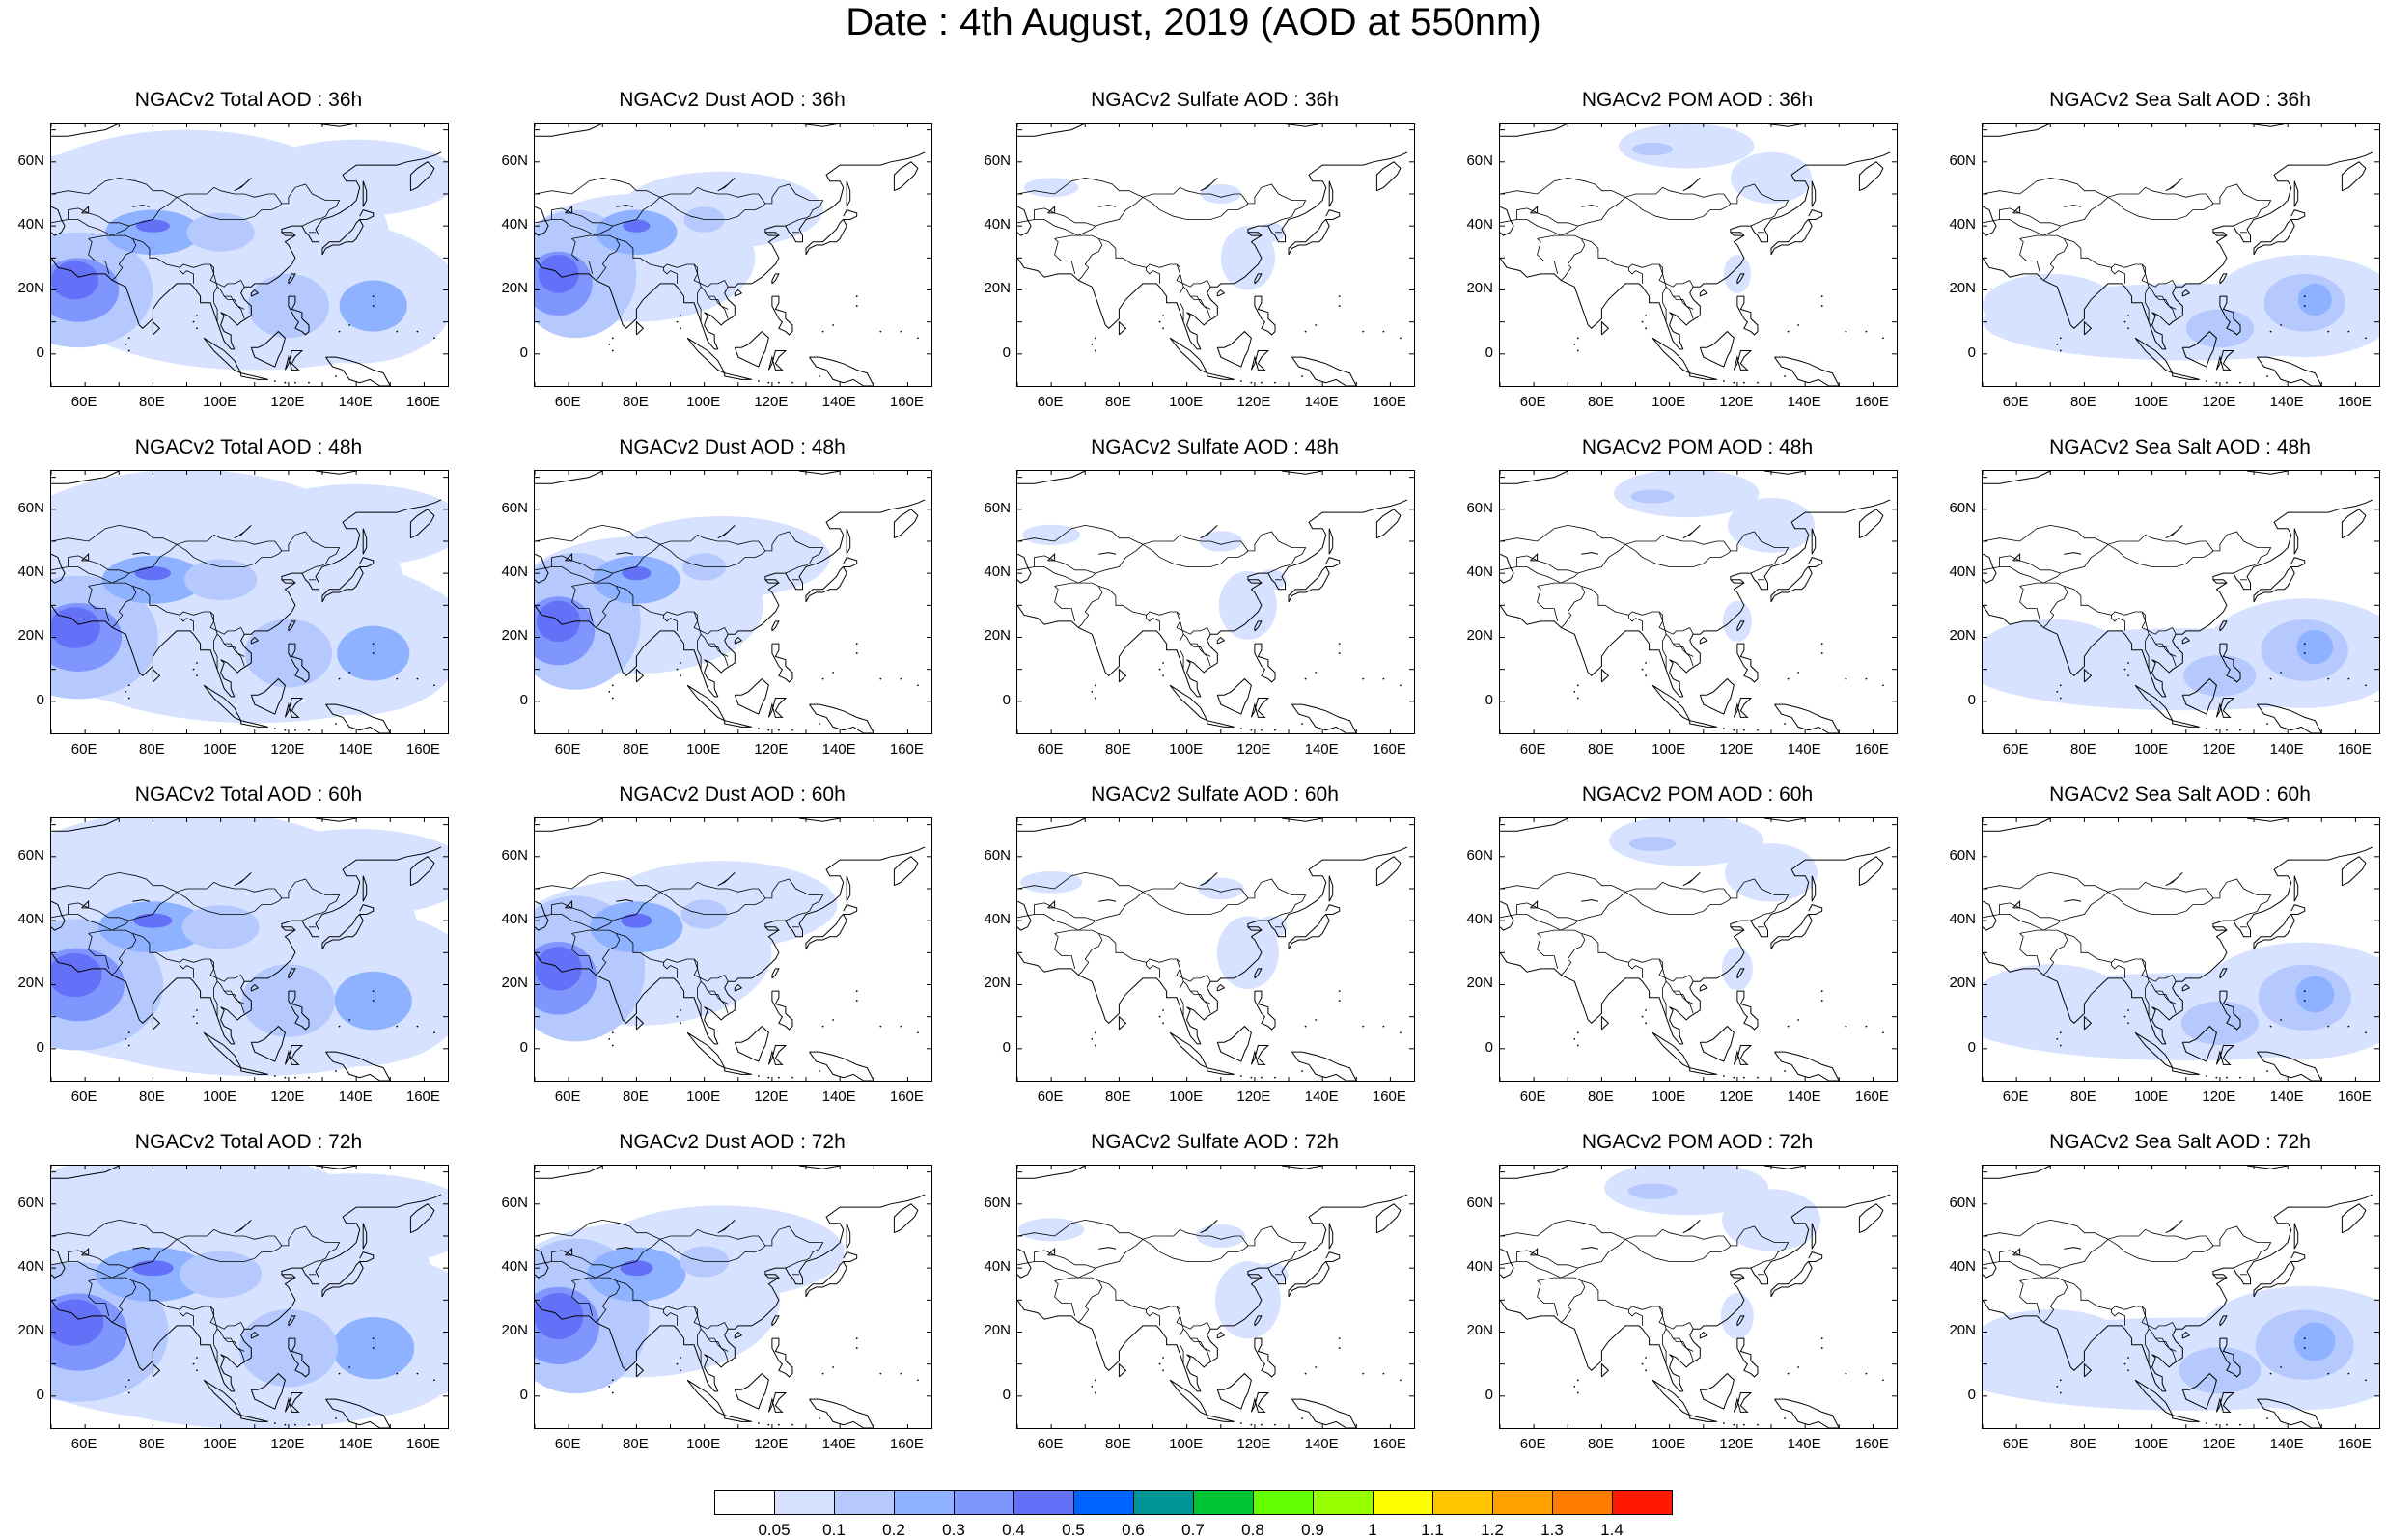  Describe the element at coordinates (2180, 100) in the screenshot. I see `panel-title: NGACv2 Sea Salt AOD : 36h` at that location.